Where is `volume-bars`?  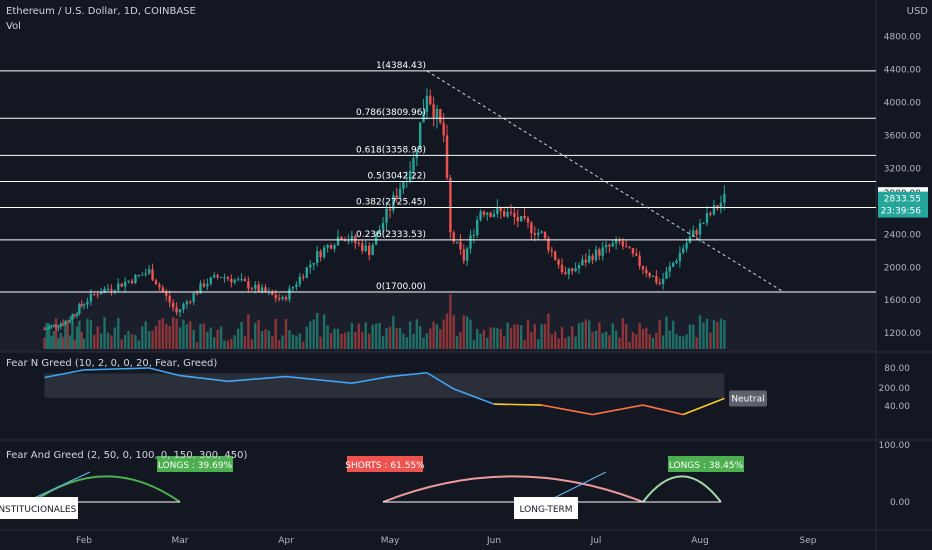
volume-bars is located at coordinates (384, 321).